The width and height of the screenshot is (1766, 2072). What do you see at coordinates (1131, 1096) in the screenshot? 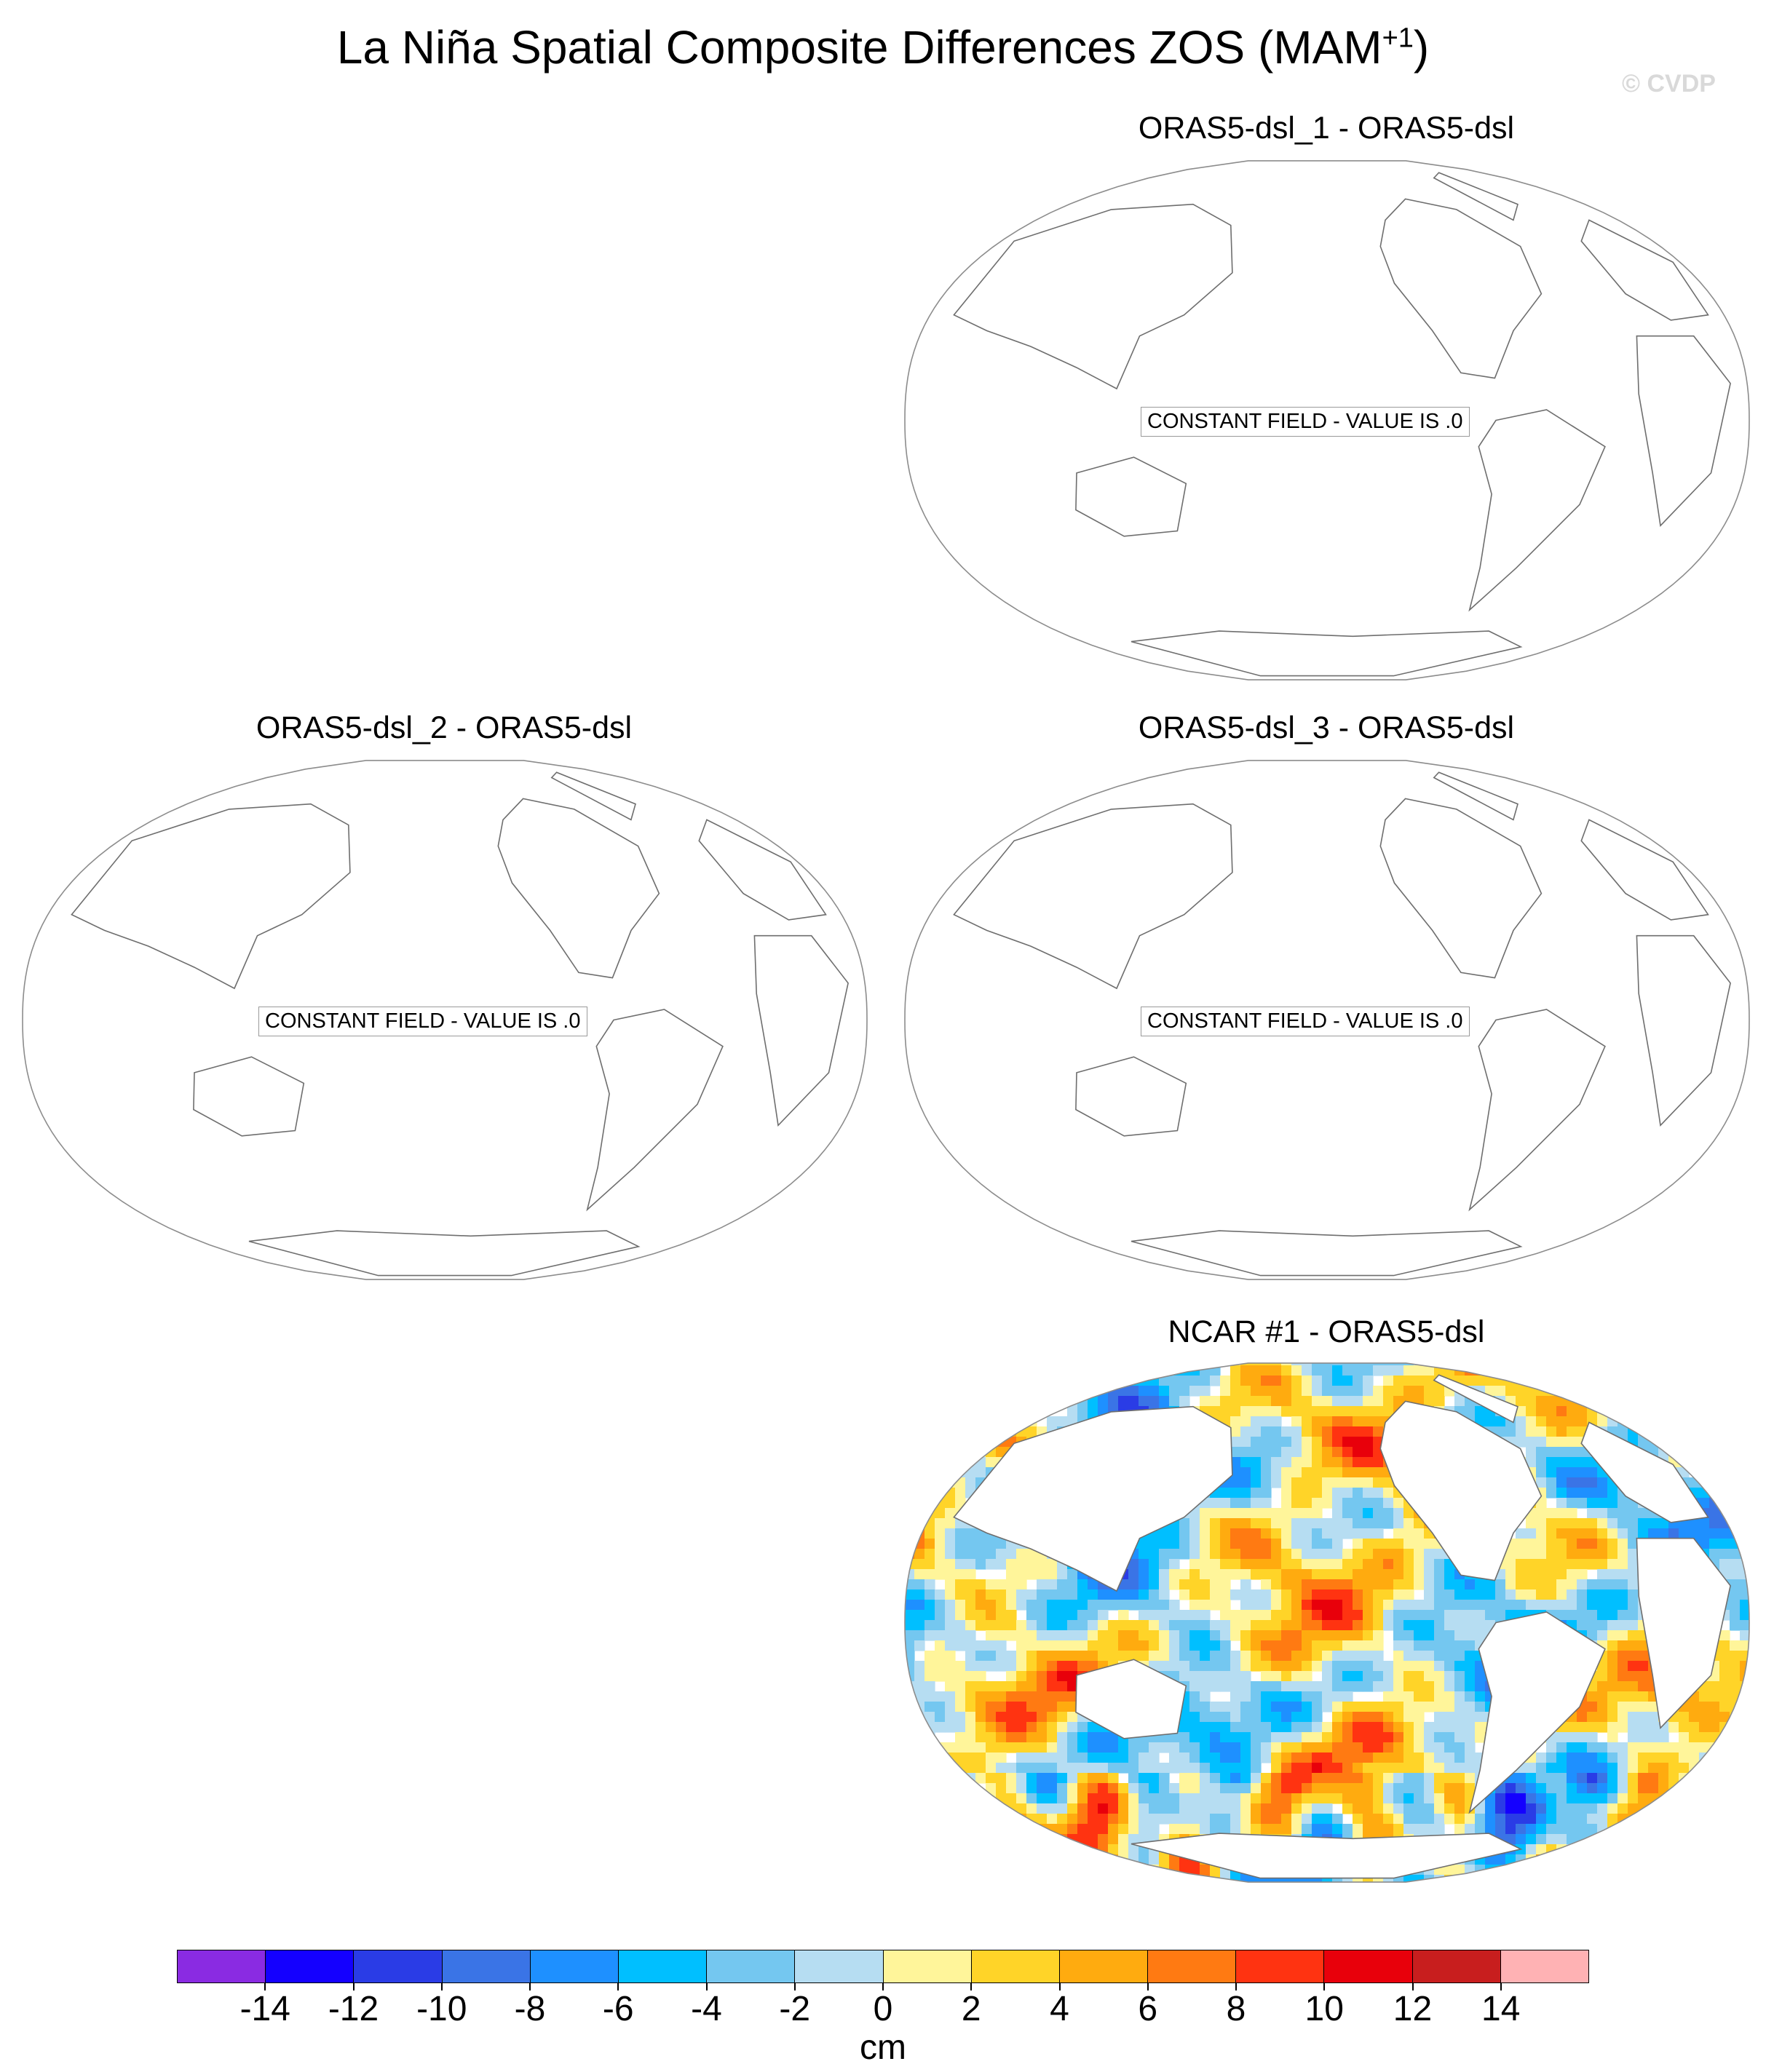
I see `coastline-australia` at bounding box center [1131, 1096].